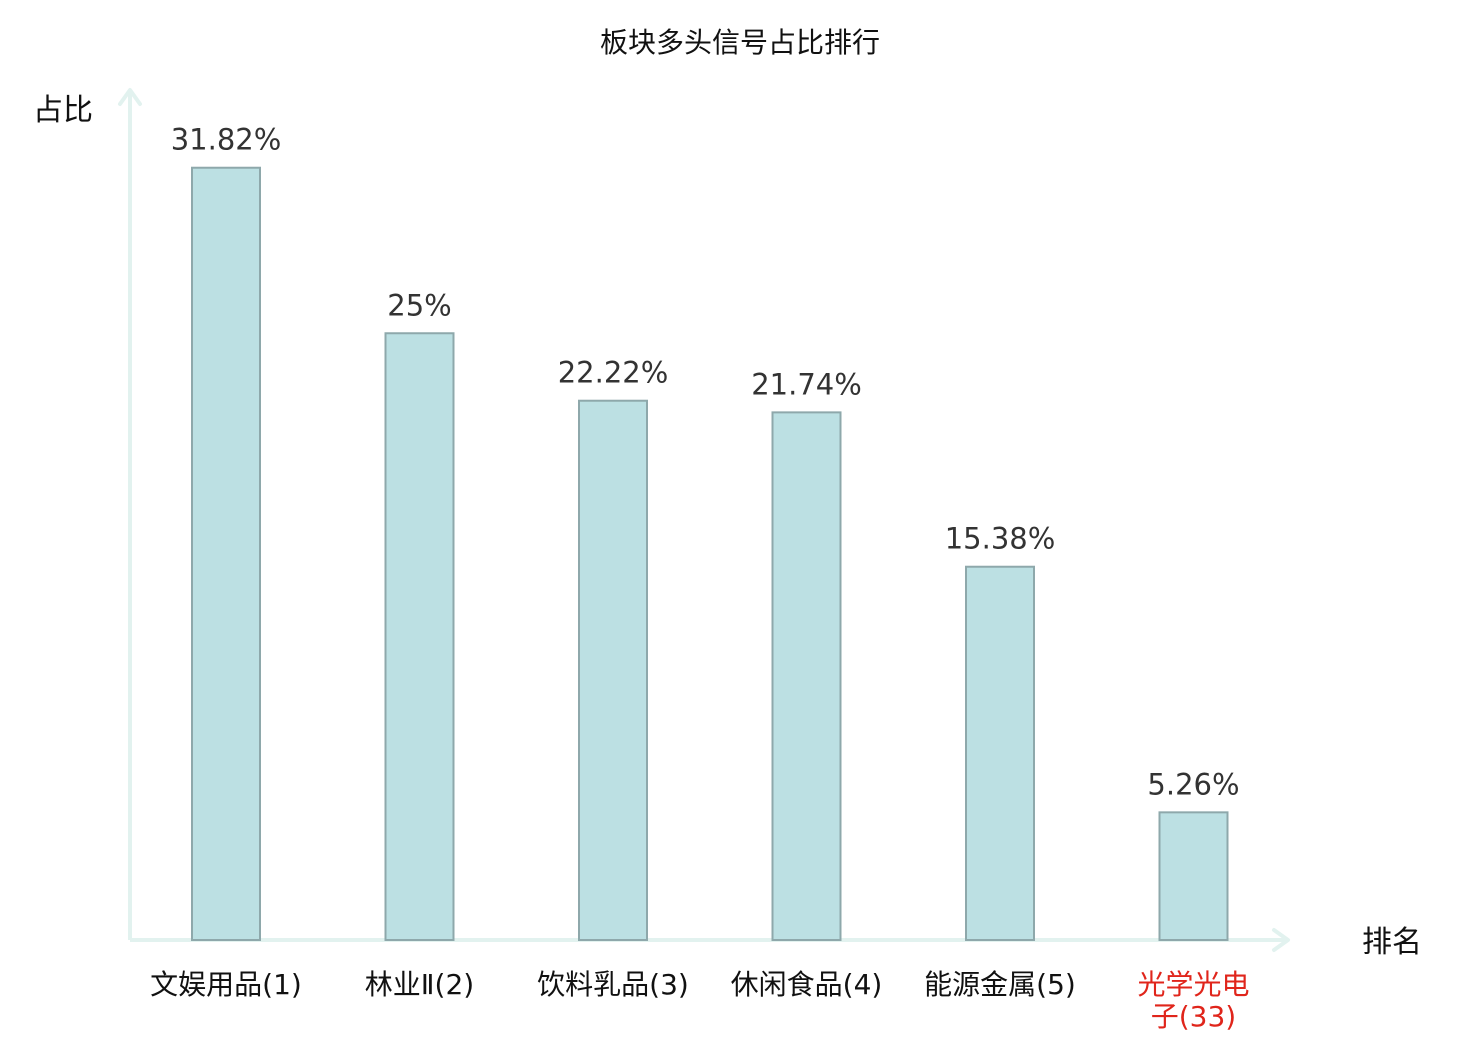 The image size is (1480, 1044). I want to click on category-label-line: 文娱用品(1), so click(226, 984).